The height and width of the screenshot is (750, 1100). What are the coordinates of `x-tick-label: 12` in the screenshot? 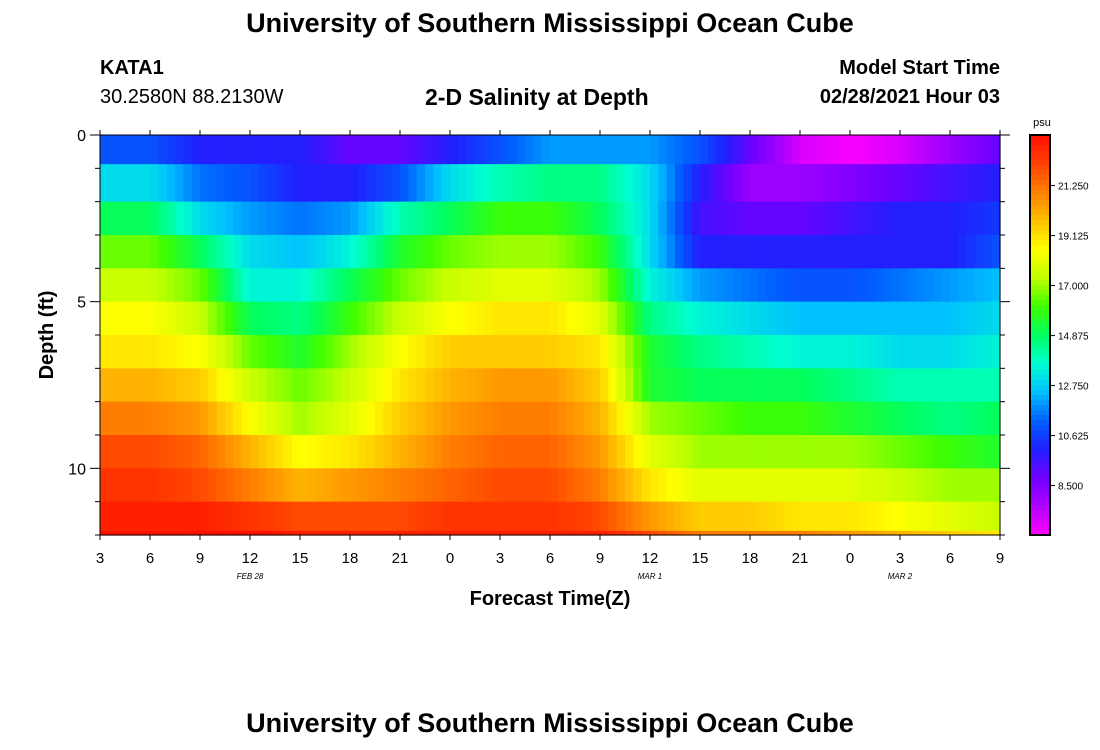 It's located at (250, 558).